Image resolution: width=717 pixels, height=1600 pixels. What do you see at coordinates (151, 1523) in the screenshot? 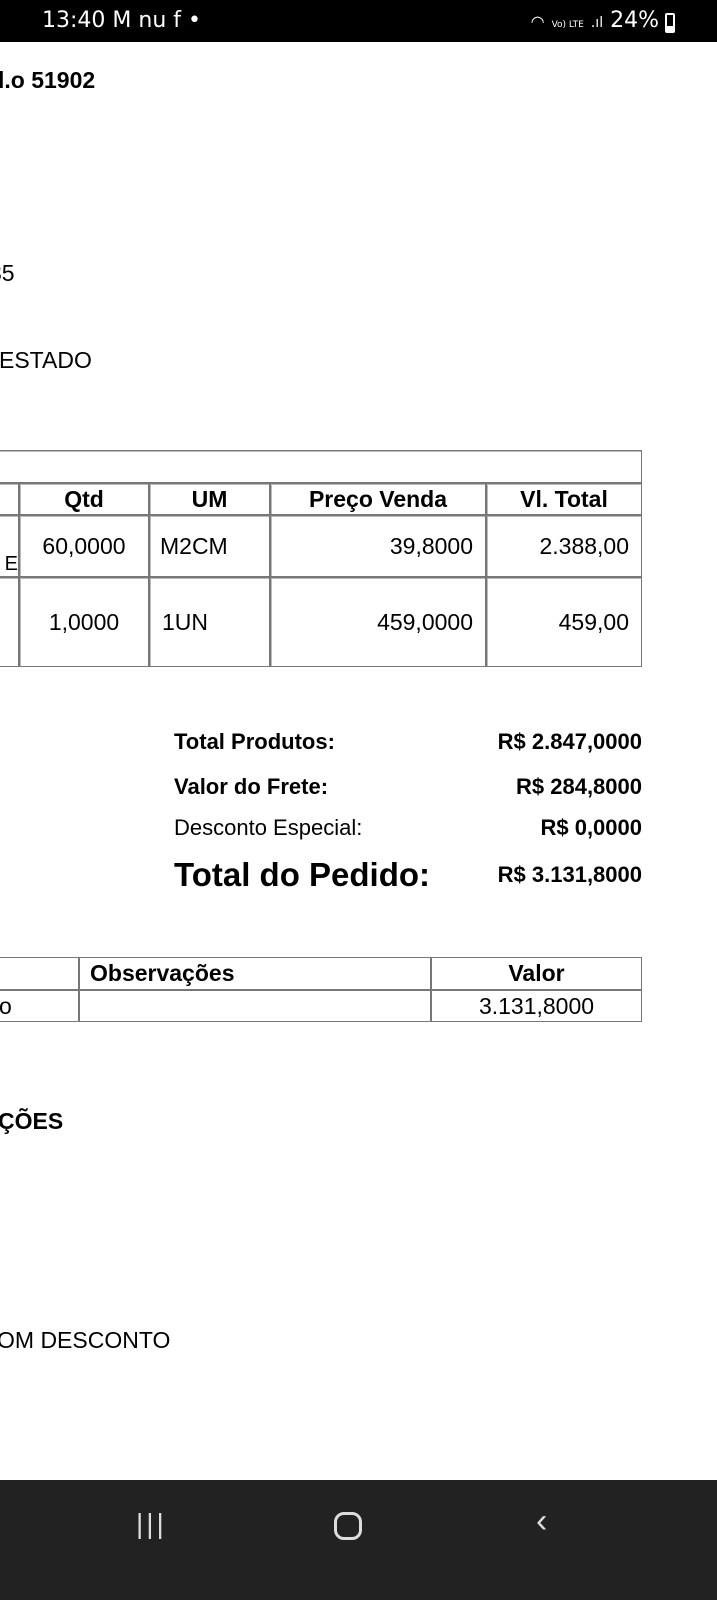
I see `recent-apps-icon: |||` at bounding box center [151, 1523].